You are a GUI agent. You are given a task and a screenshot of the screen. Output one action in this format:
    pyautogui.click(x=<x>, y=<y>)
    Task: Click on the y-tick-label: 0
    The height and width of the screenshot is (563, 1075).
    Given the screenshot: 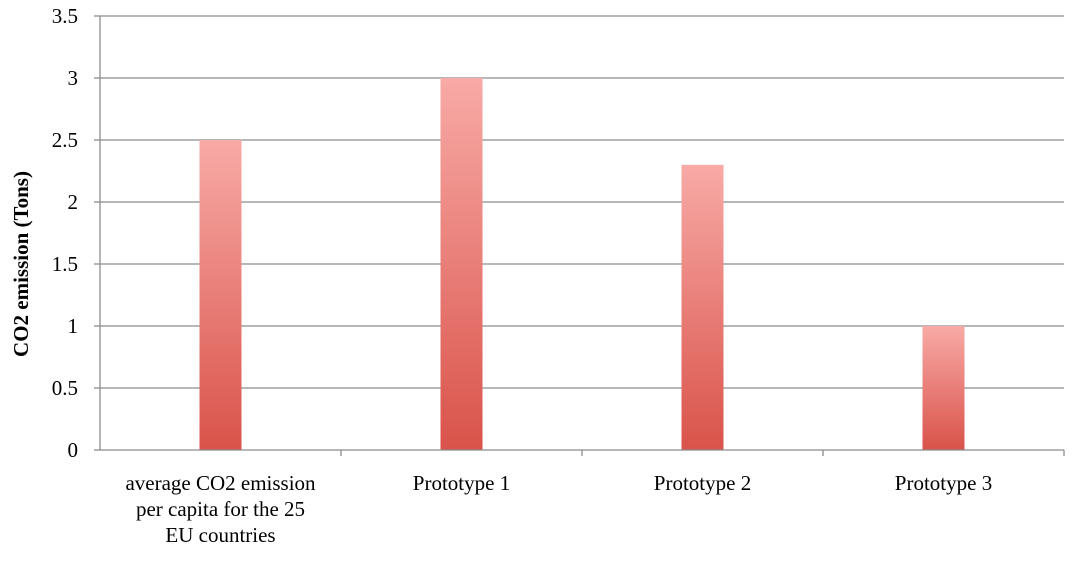 What is the action you would take?
    pyautogui.click(x=73, y=450)
    